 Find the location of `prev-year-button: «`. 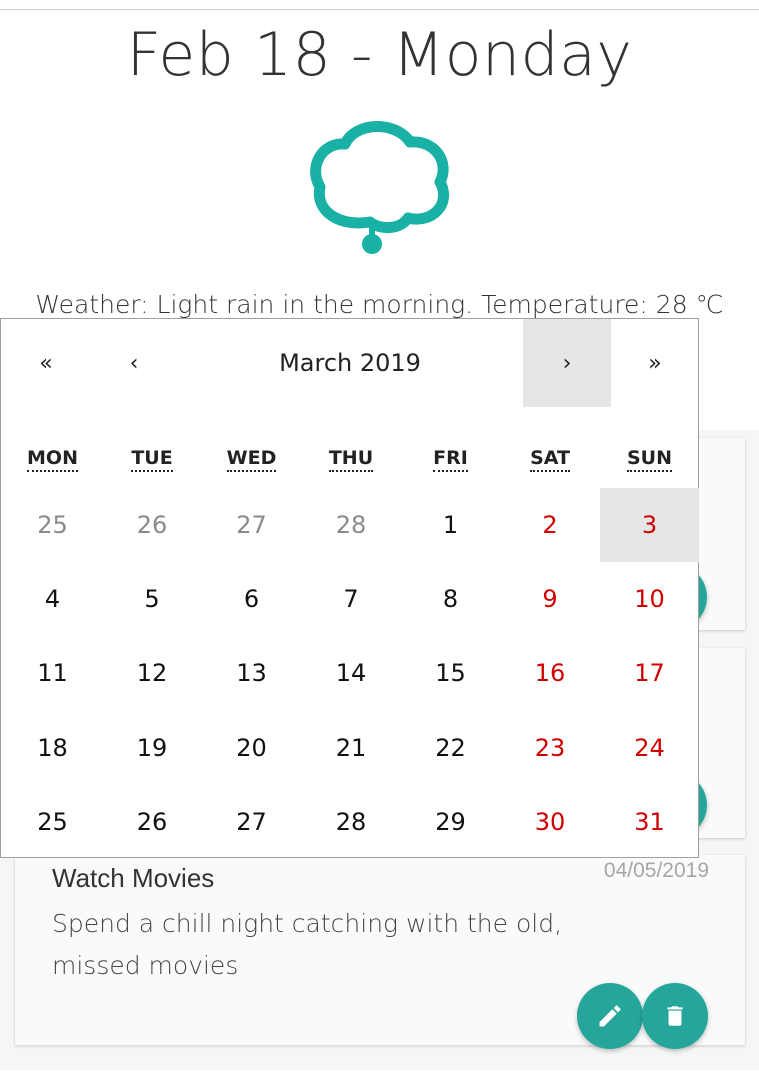

prev-year-button: « is located at coordinates (46, 363).